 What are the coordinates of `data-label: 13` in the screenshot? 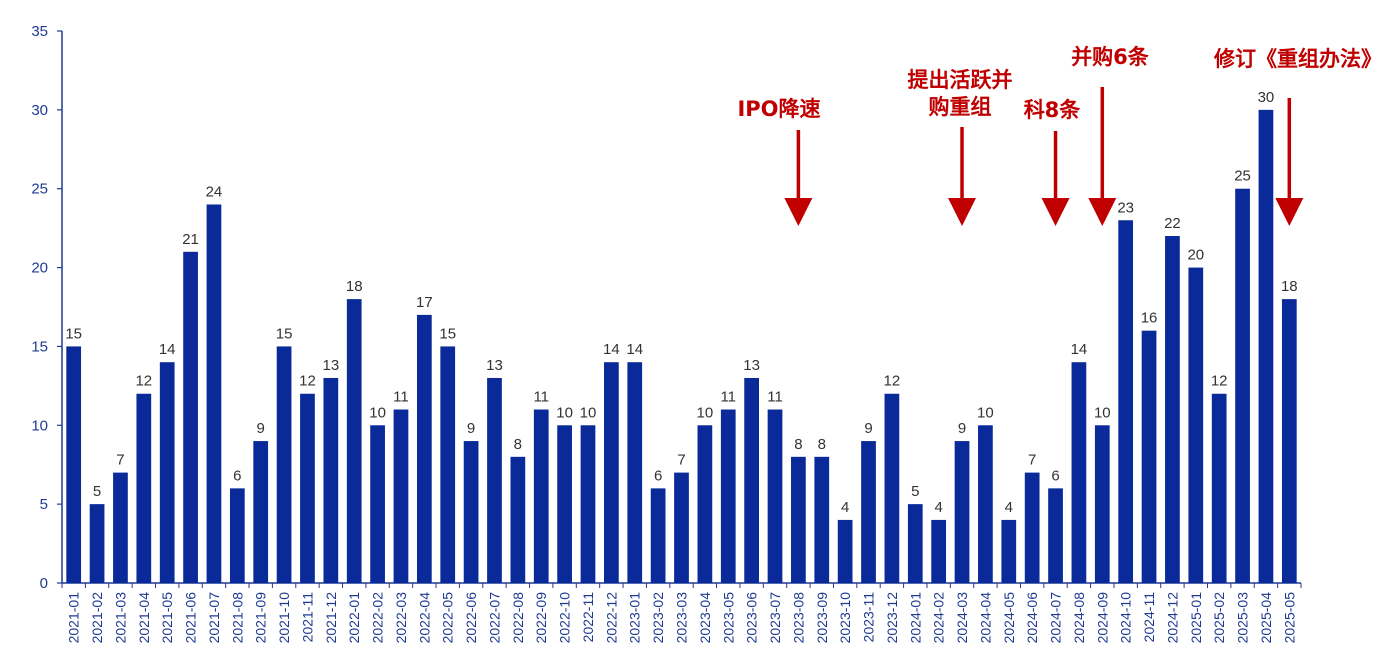 It's located at (494, 365).